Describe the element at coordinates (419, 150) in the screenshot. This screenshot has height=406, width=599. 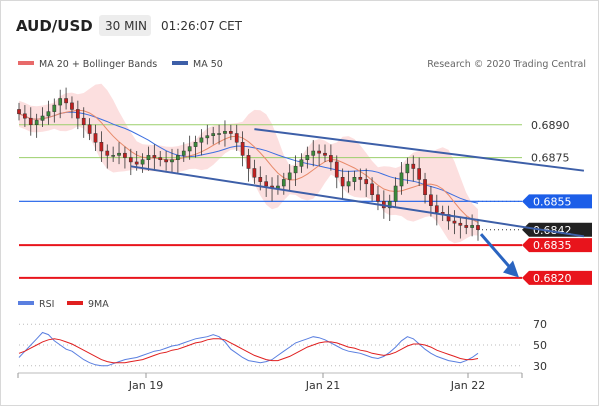
I see `trend-channel-upper` at that location.